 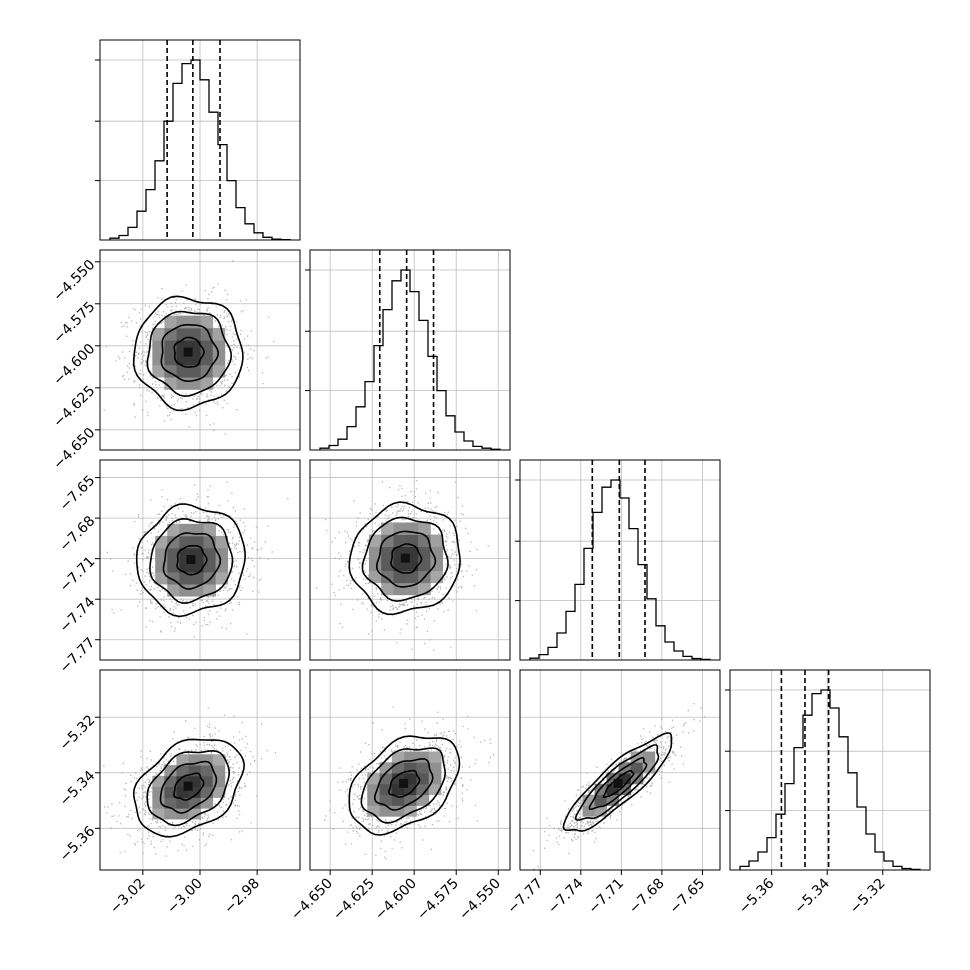 I want to click on y-tick-label: −4.600, so click(x=74, y=365).